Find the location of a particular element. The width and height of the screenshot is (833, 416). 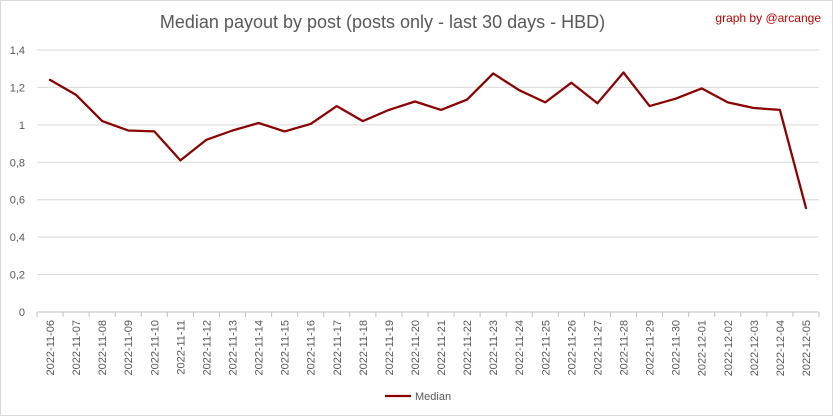

x-tick-label: 2022-11-11 is located at coordinates (181, 347).